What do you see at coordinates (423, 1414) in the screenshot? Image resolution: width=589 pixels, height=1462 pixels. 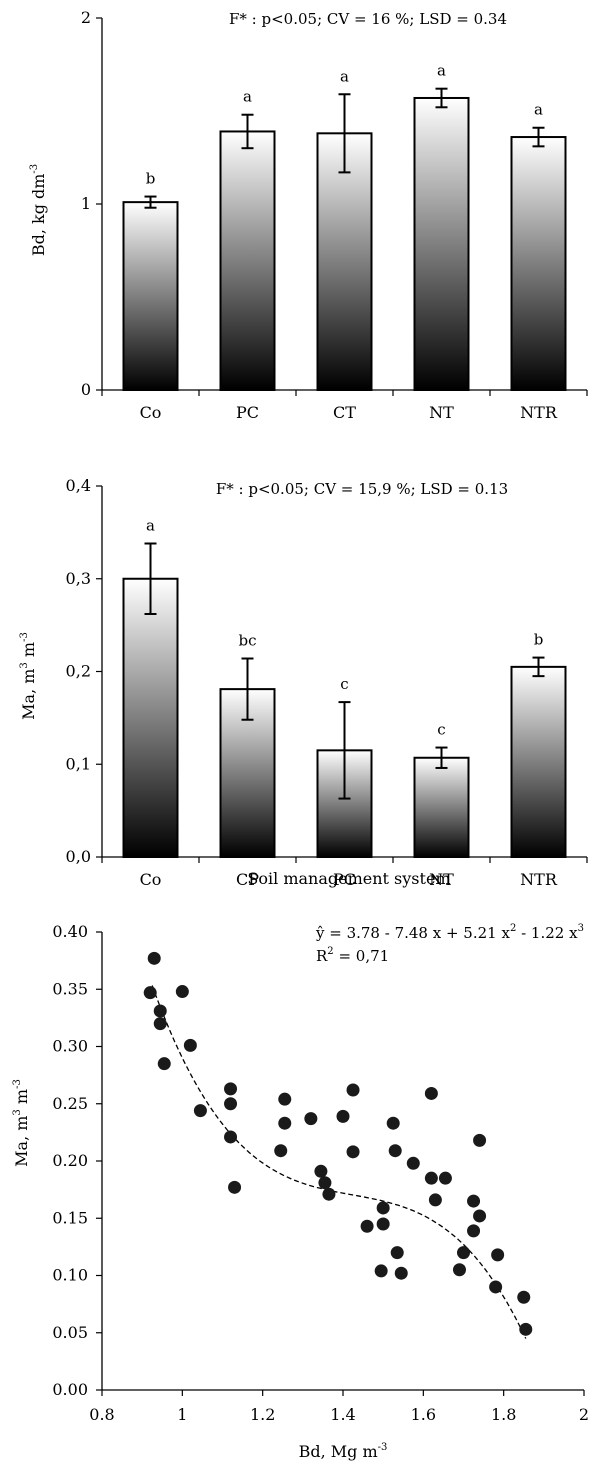 I see `x-tick-label: 1.6` at bounding box center [423, 1414].